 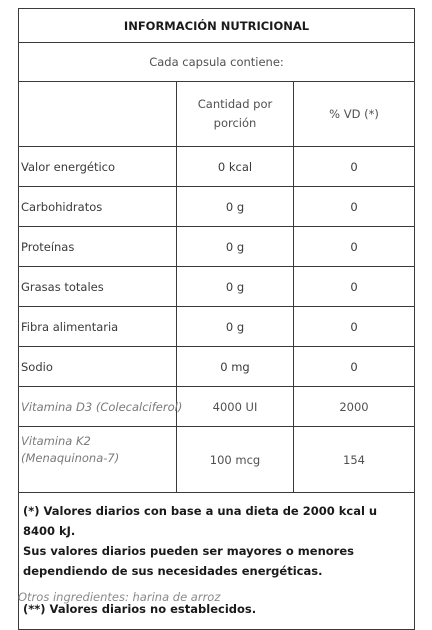 I want to click on header-vd: % VD (*), so click(x=354, y=114).